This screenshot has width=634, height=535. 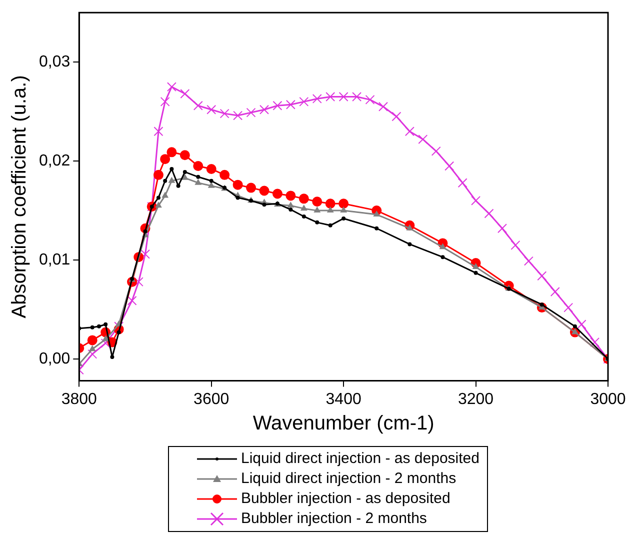 I want to click on x-tick-label: 3200, so click(x=476, y=399).